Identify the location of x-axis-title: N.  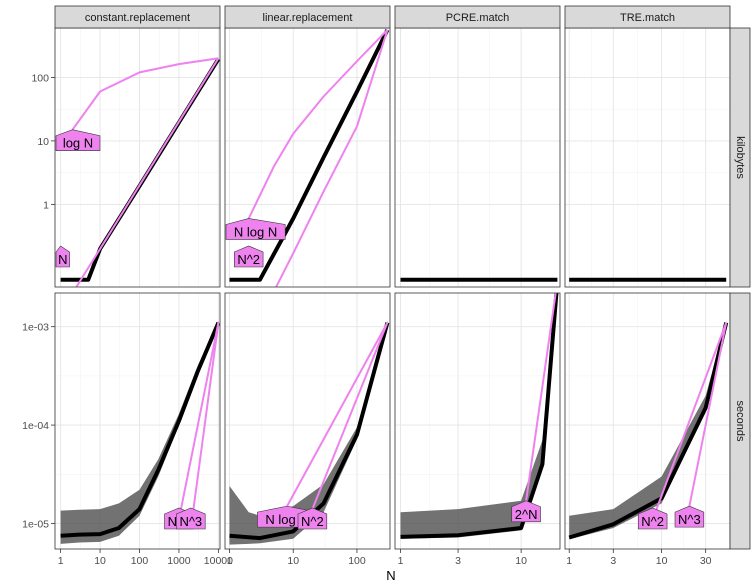
(390, 575).